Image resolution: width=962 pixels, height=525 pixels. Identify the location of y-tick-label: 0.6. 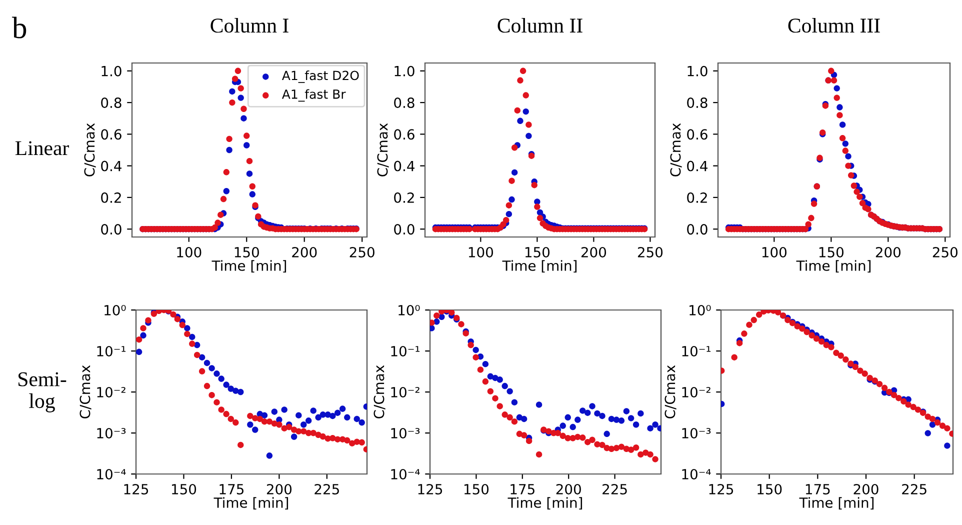
(111, 134).